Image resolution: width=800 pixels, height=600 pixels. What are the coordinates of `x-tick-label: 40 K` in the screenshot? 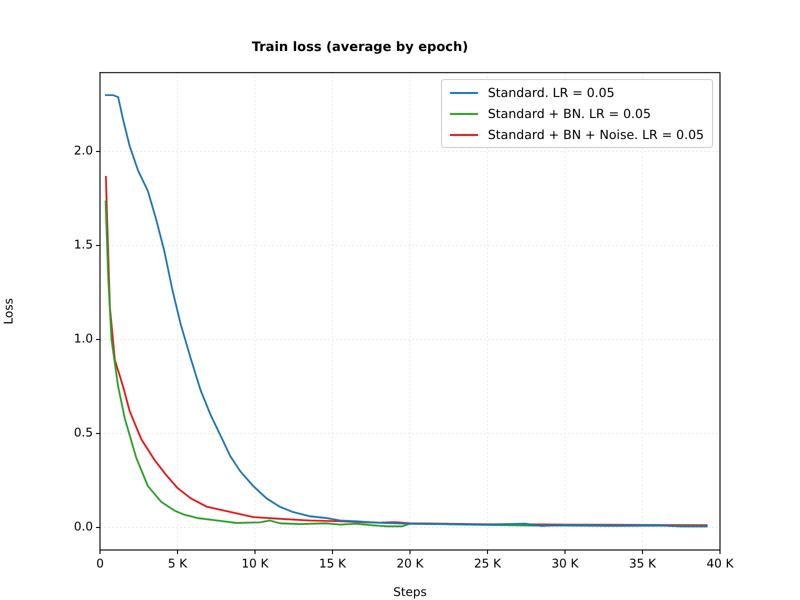 It's located at (720, 563).